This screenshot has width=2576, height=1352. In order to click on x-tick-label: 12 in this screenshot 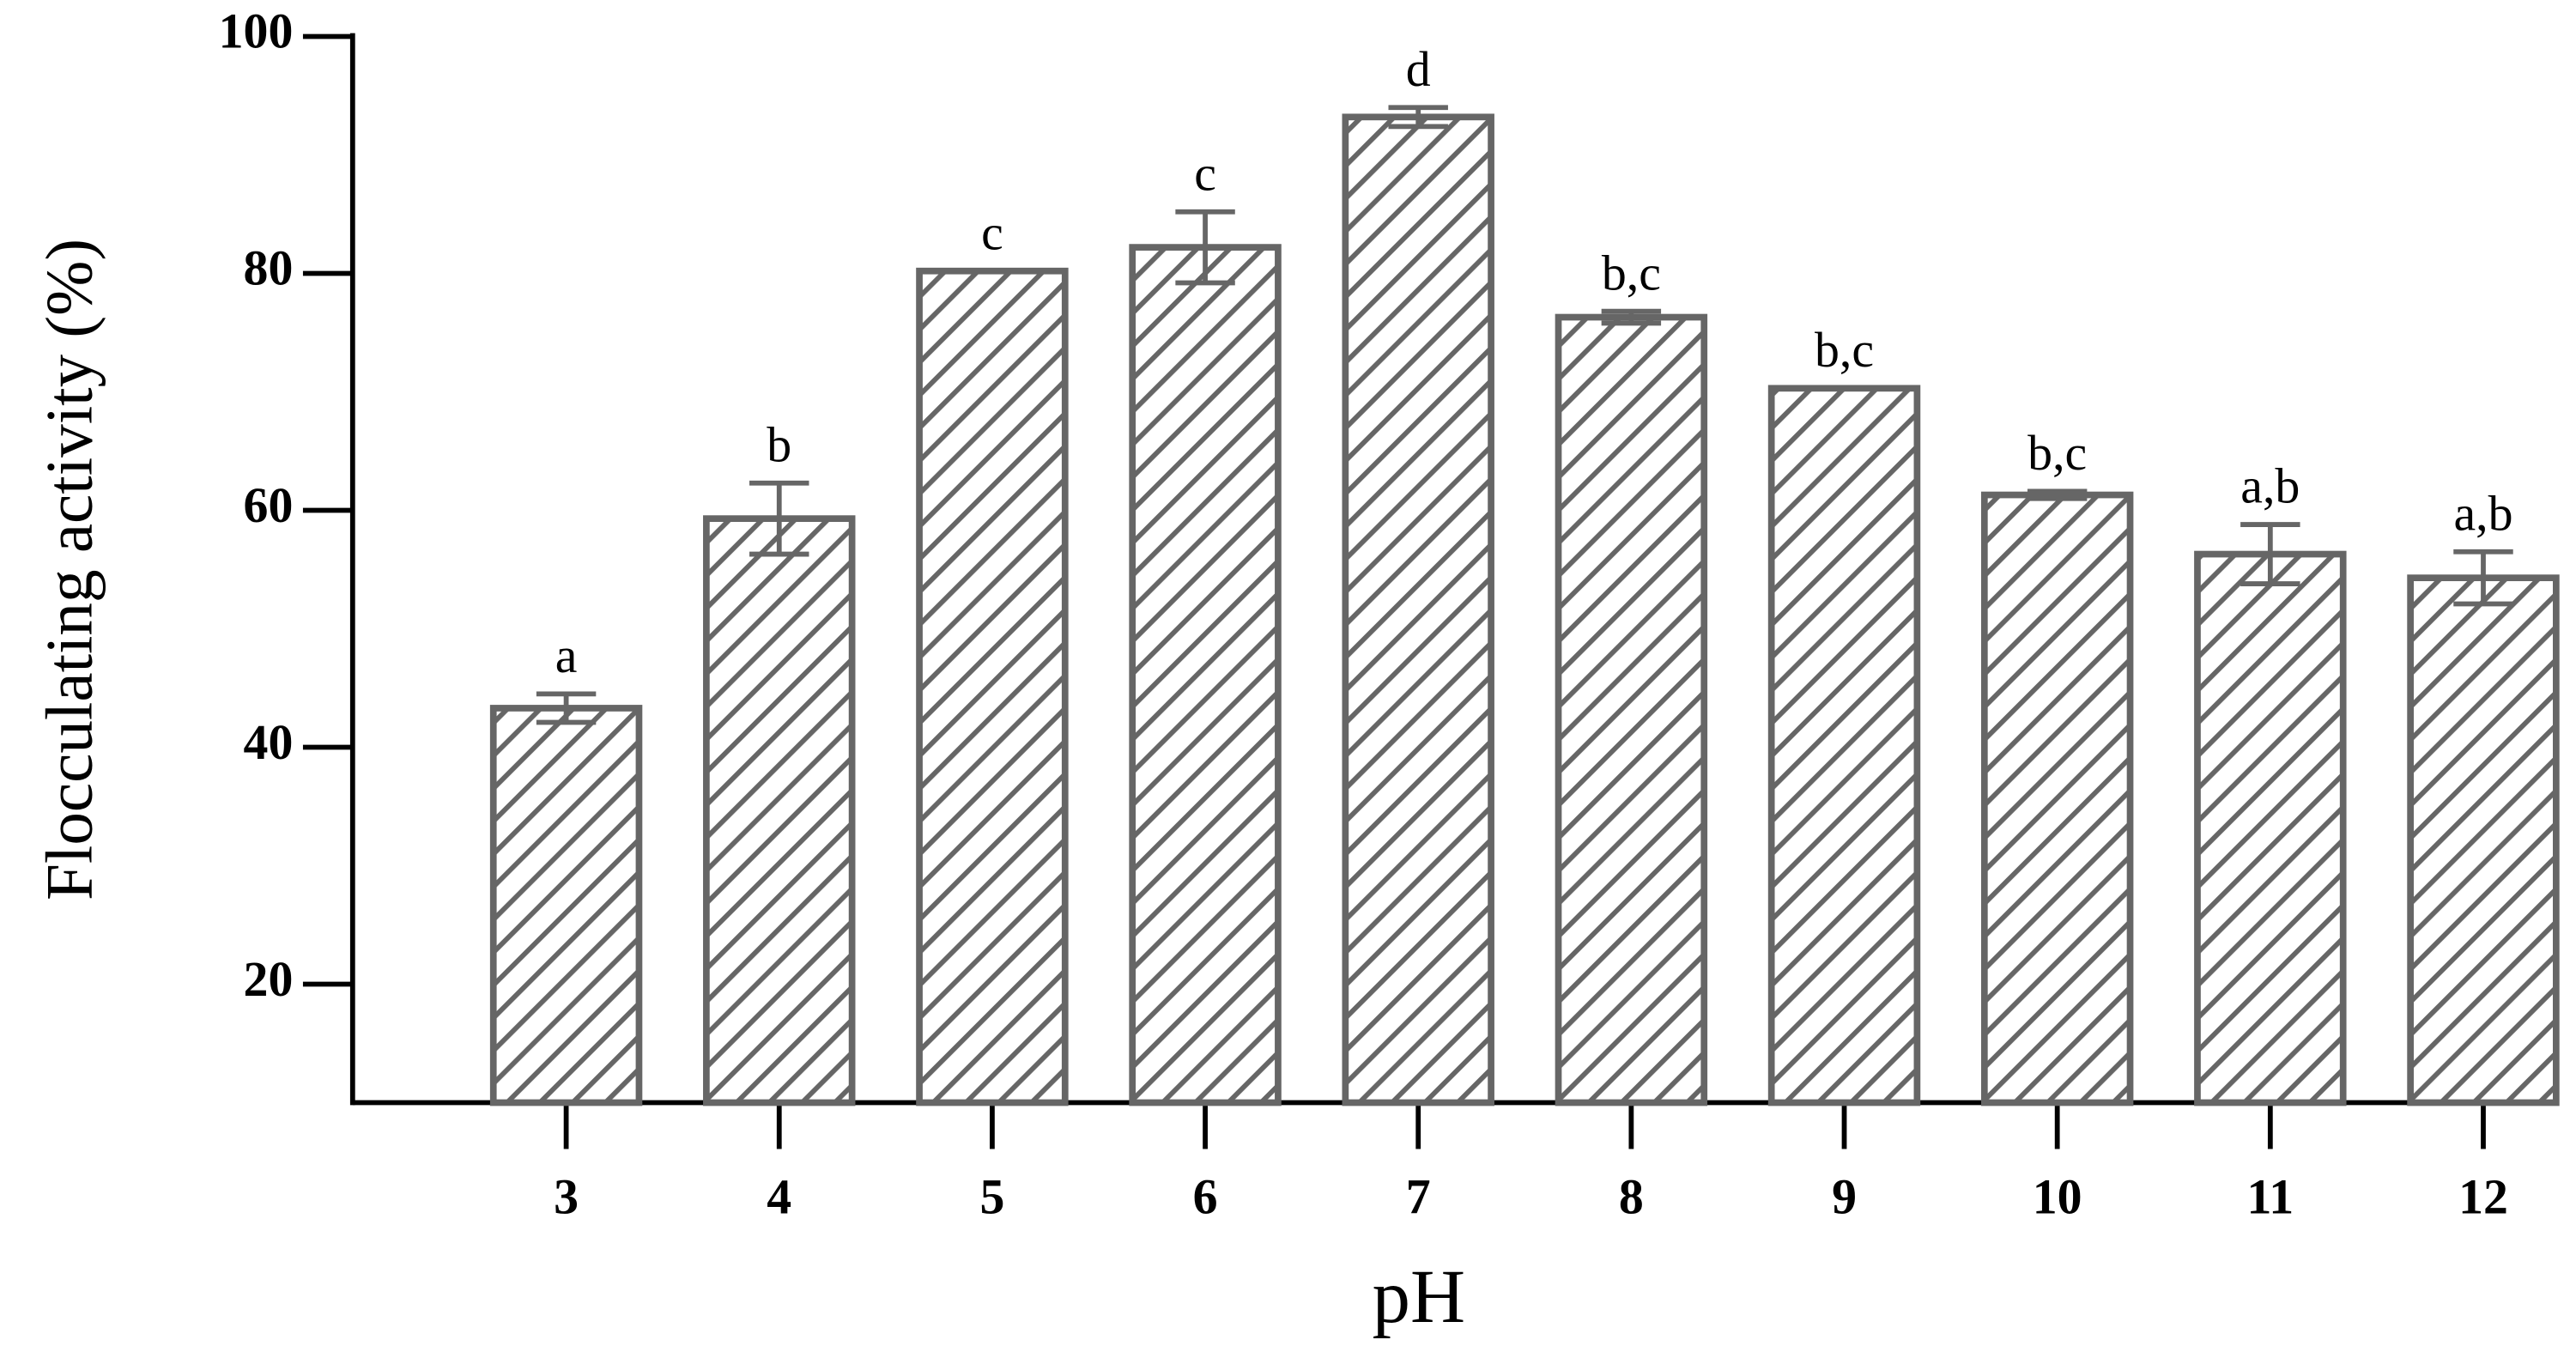, I will do `click(2483, 1197)`.